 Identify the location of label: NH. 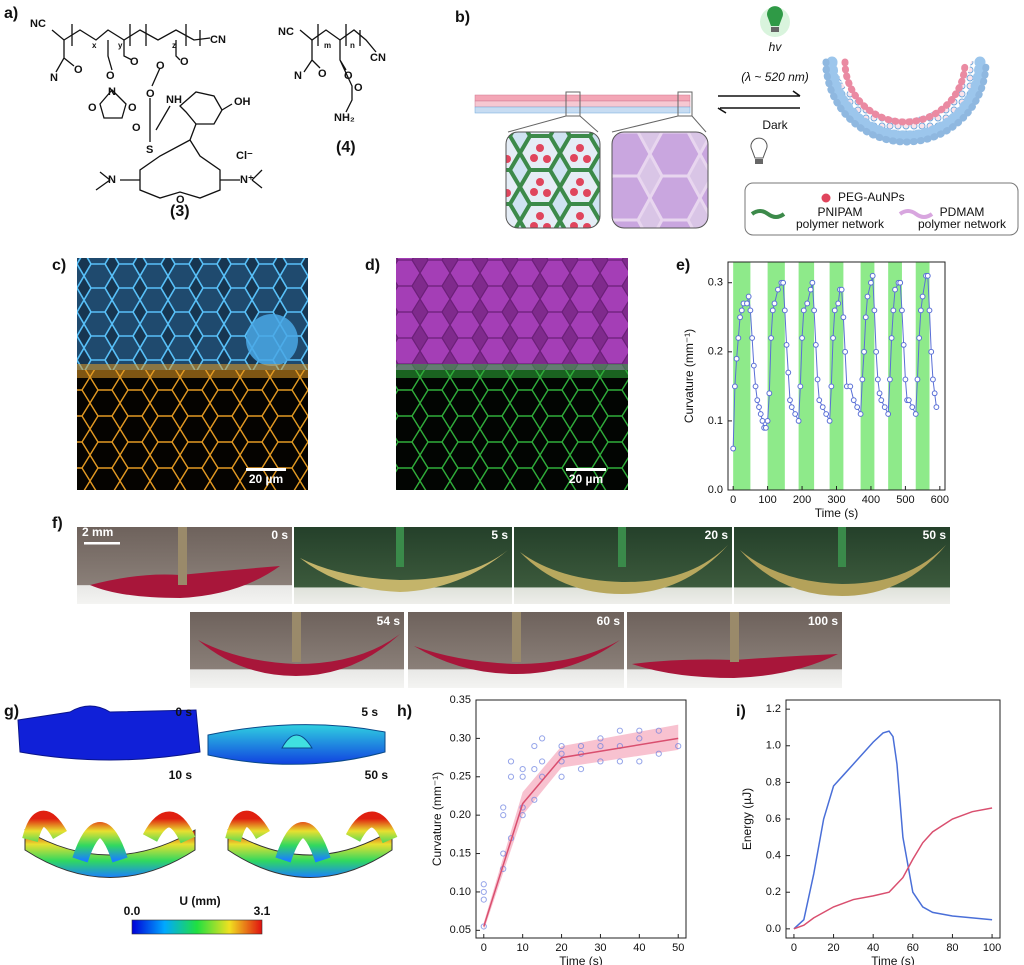
(174, 100).